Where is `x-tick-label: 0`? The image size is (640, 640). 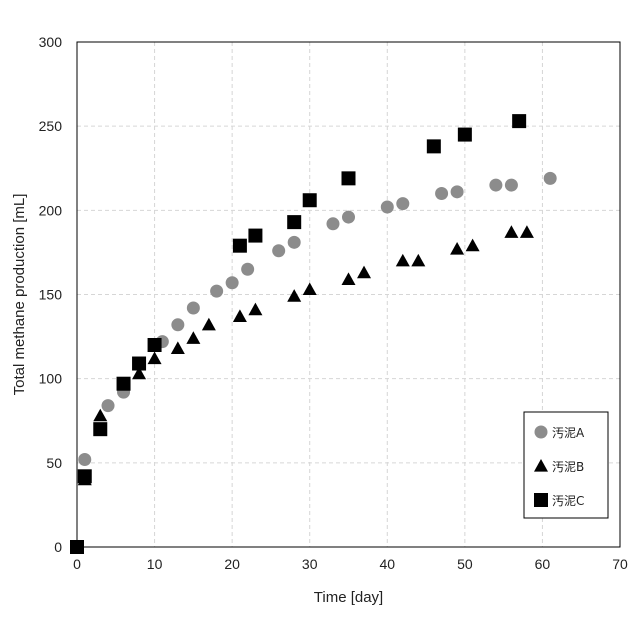
x-tick-label: 0 is located at coordinates (77, 564).